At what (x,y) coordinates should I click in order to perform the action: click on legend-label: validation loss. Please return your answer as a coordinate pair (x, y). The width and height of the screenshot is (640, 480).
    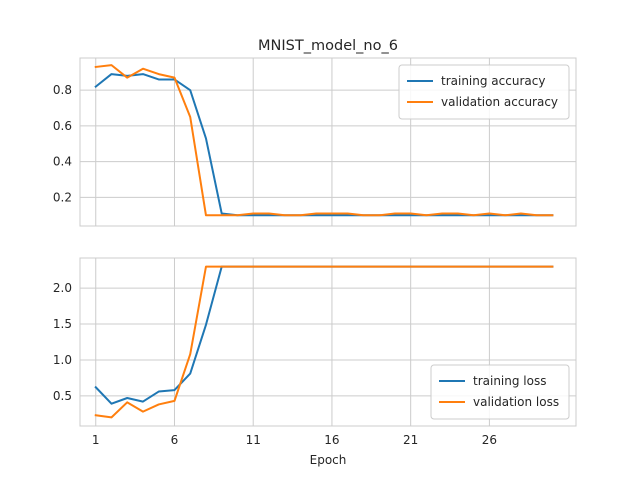
    Looking at the image, I should click on (516, 402).